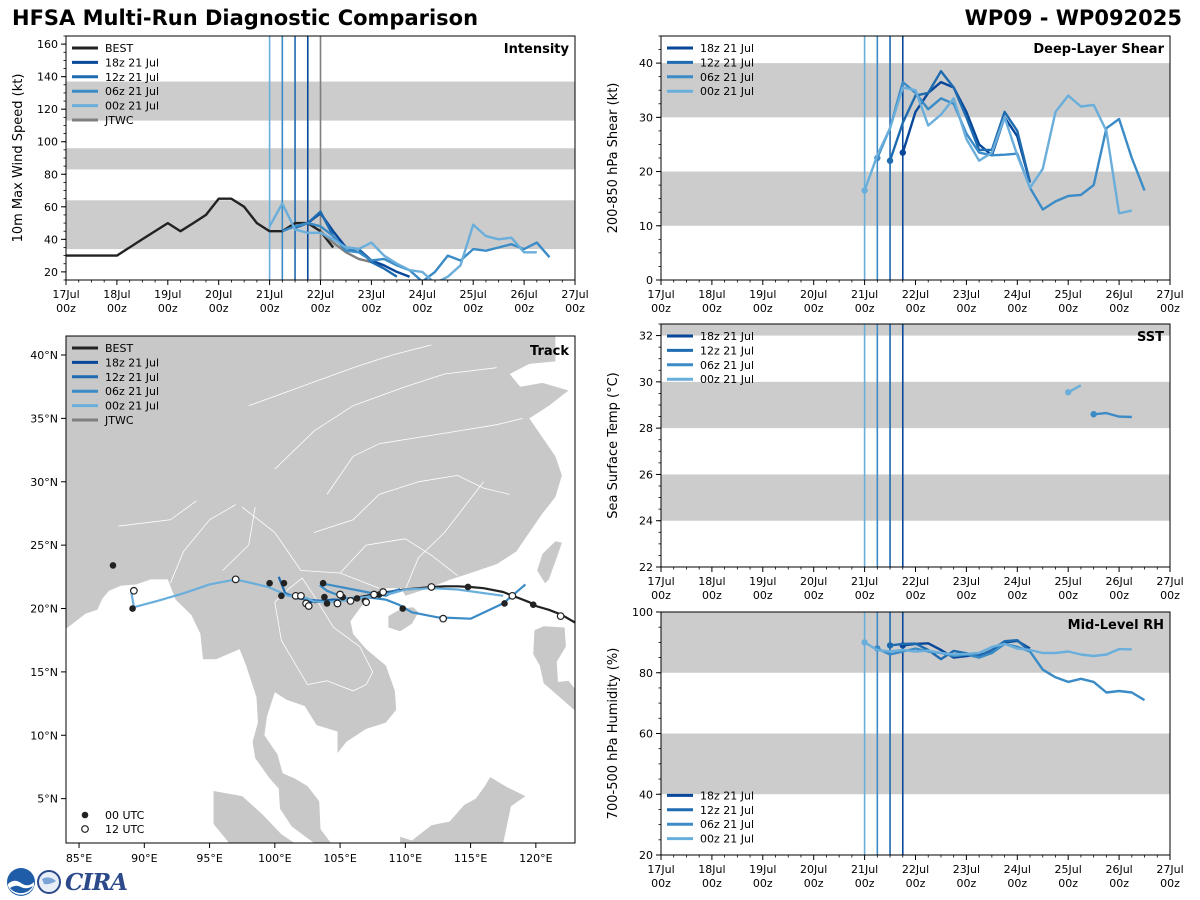 The height and width of the screenshot is (900, 1200). I want to click on y-tick-label: 22, so click(646, 567).